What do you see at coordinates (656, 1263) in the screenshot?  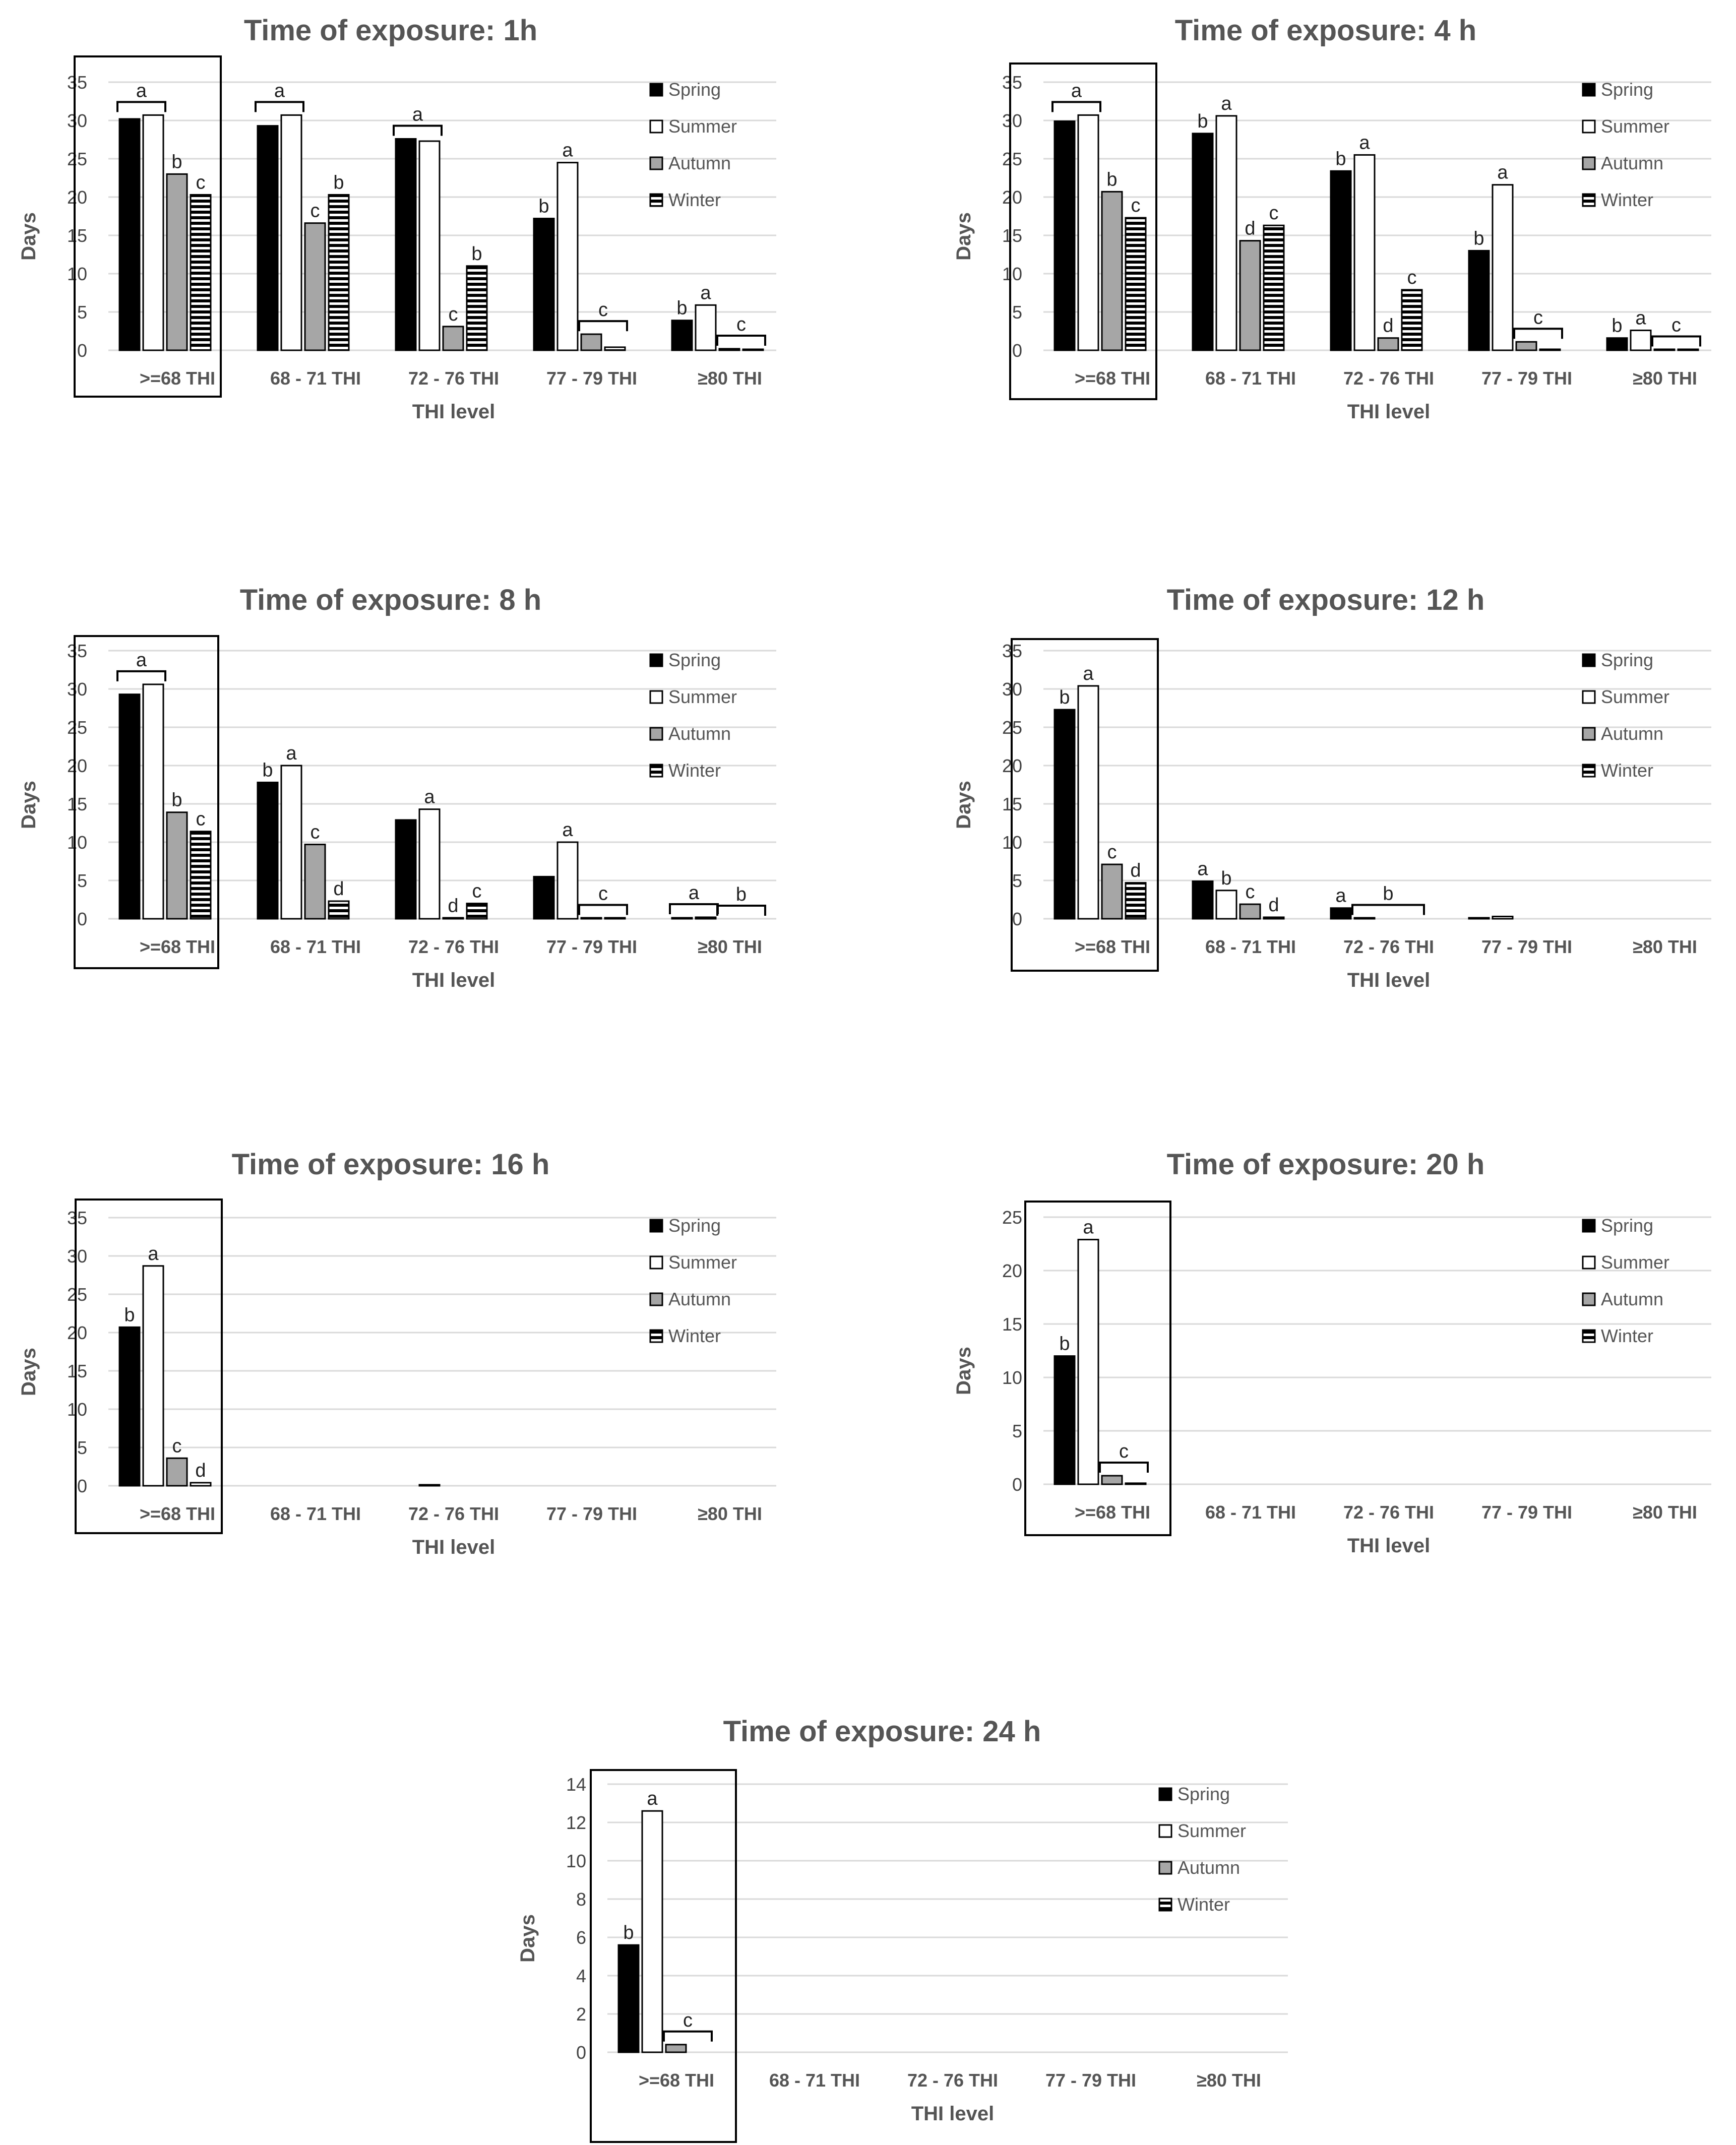 I see `legend-swatch-summer` at bounding box center [656, 1263].